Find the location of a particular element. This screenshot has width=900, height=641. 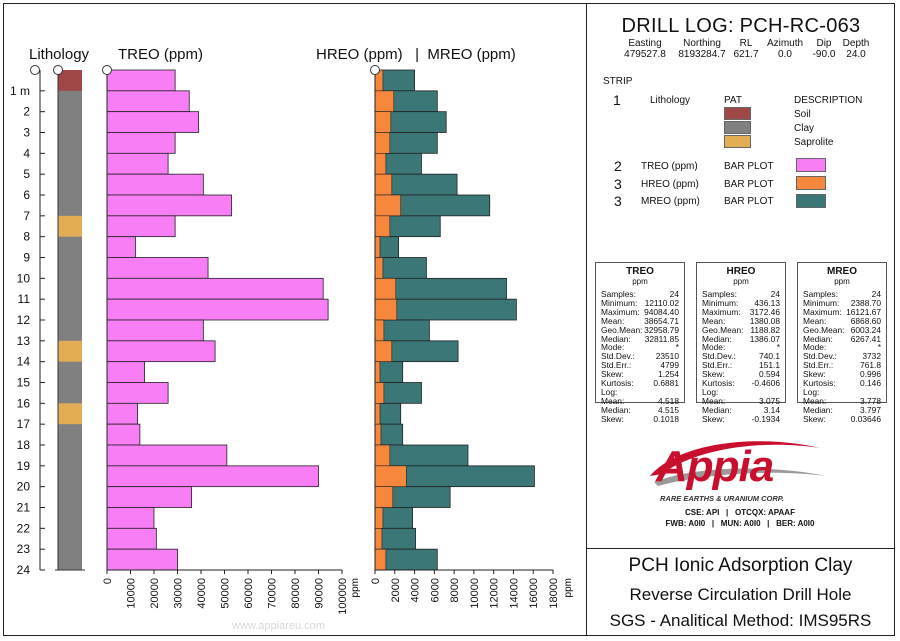

depth-label: 9 is located at coordinates (26, 258).